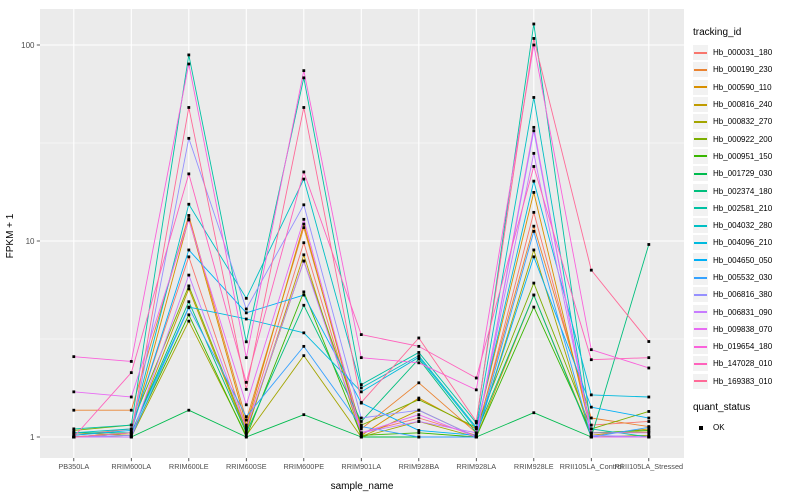  I want to click on legend-item: Hb_000031_180, so click(746, 52).